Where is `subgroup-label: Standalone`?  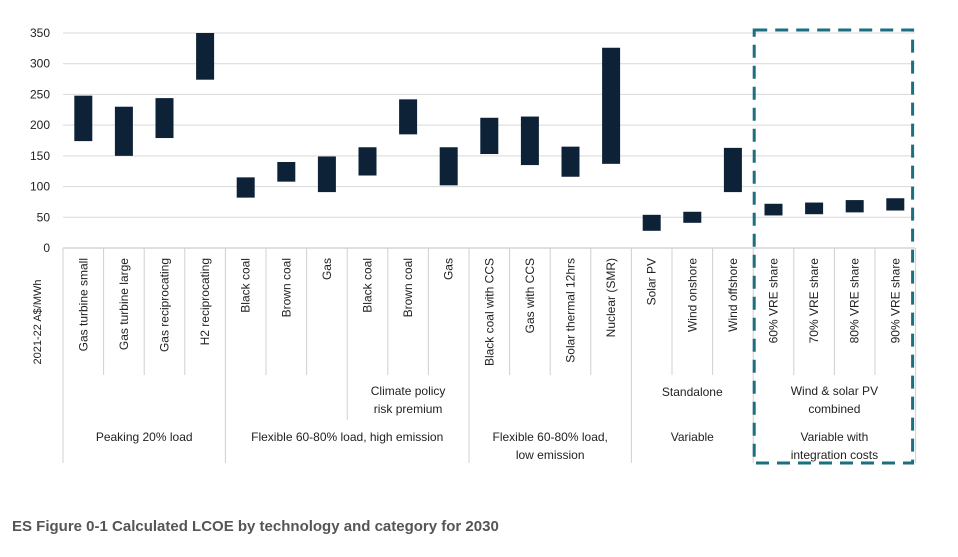
subgroup-label: Standalone is located at coordinates (692, 392).